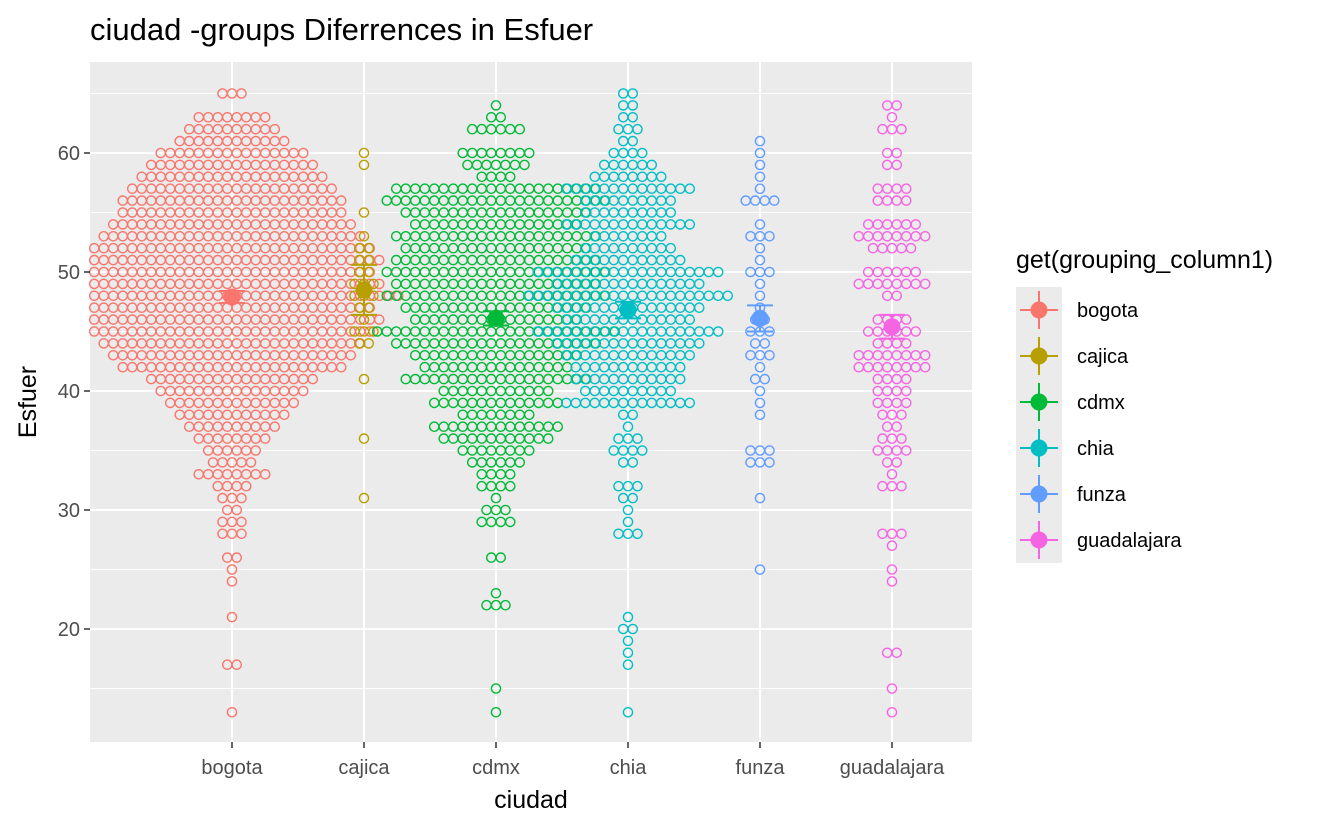 This screenshot has height=830, width=1344. What do you see at coordinates (1102, 495) in the screenshot?
I see `legend-label: funza` at bounding box center [1102, 495].